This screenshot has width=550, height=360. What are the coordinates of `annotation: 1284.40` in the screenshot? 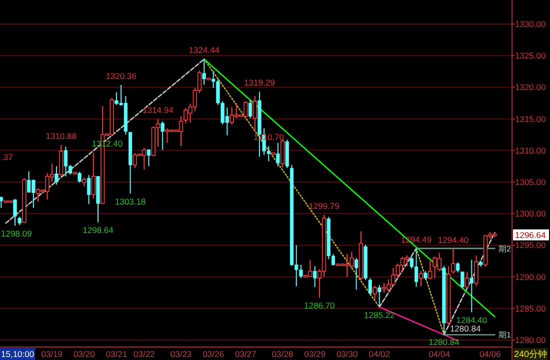 It's located at (472, 320).